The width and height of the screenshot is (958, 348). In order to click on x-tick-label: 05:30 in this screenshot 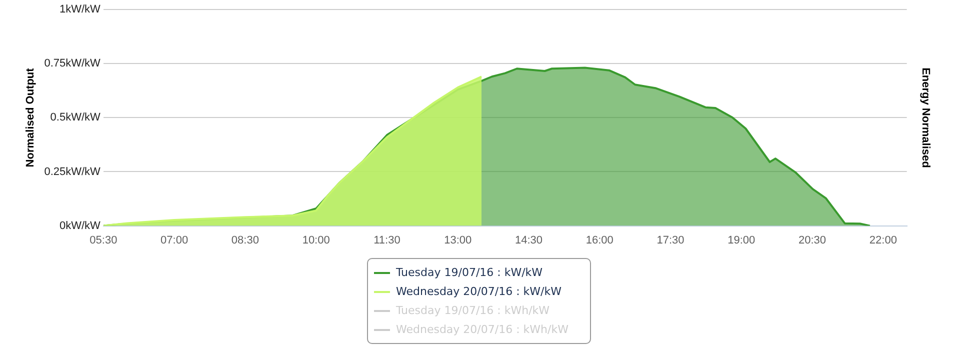, I will do `click(104, 240)`.